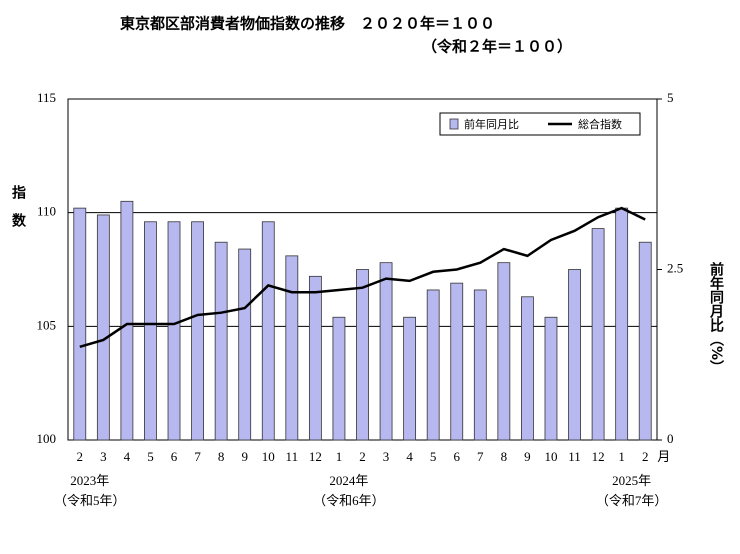  What do you see at coordinates (47, 324) in the screenshot?
I see `y-tick-label: 105` at bounding box center [47, 324].